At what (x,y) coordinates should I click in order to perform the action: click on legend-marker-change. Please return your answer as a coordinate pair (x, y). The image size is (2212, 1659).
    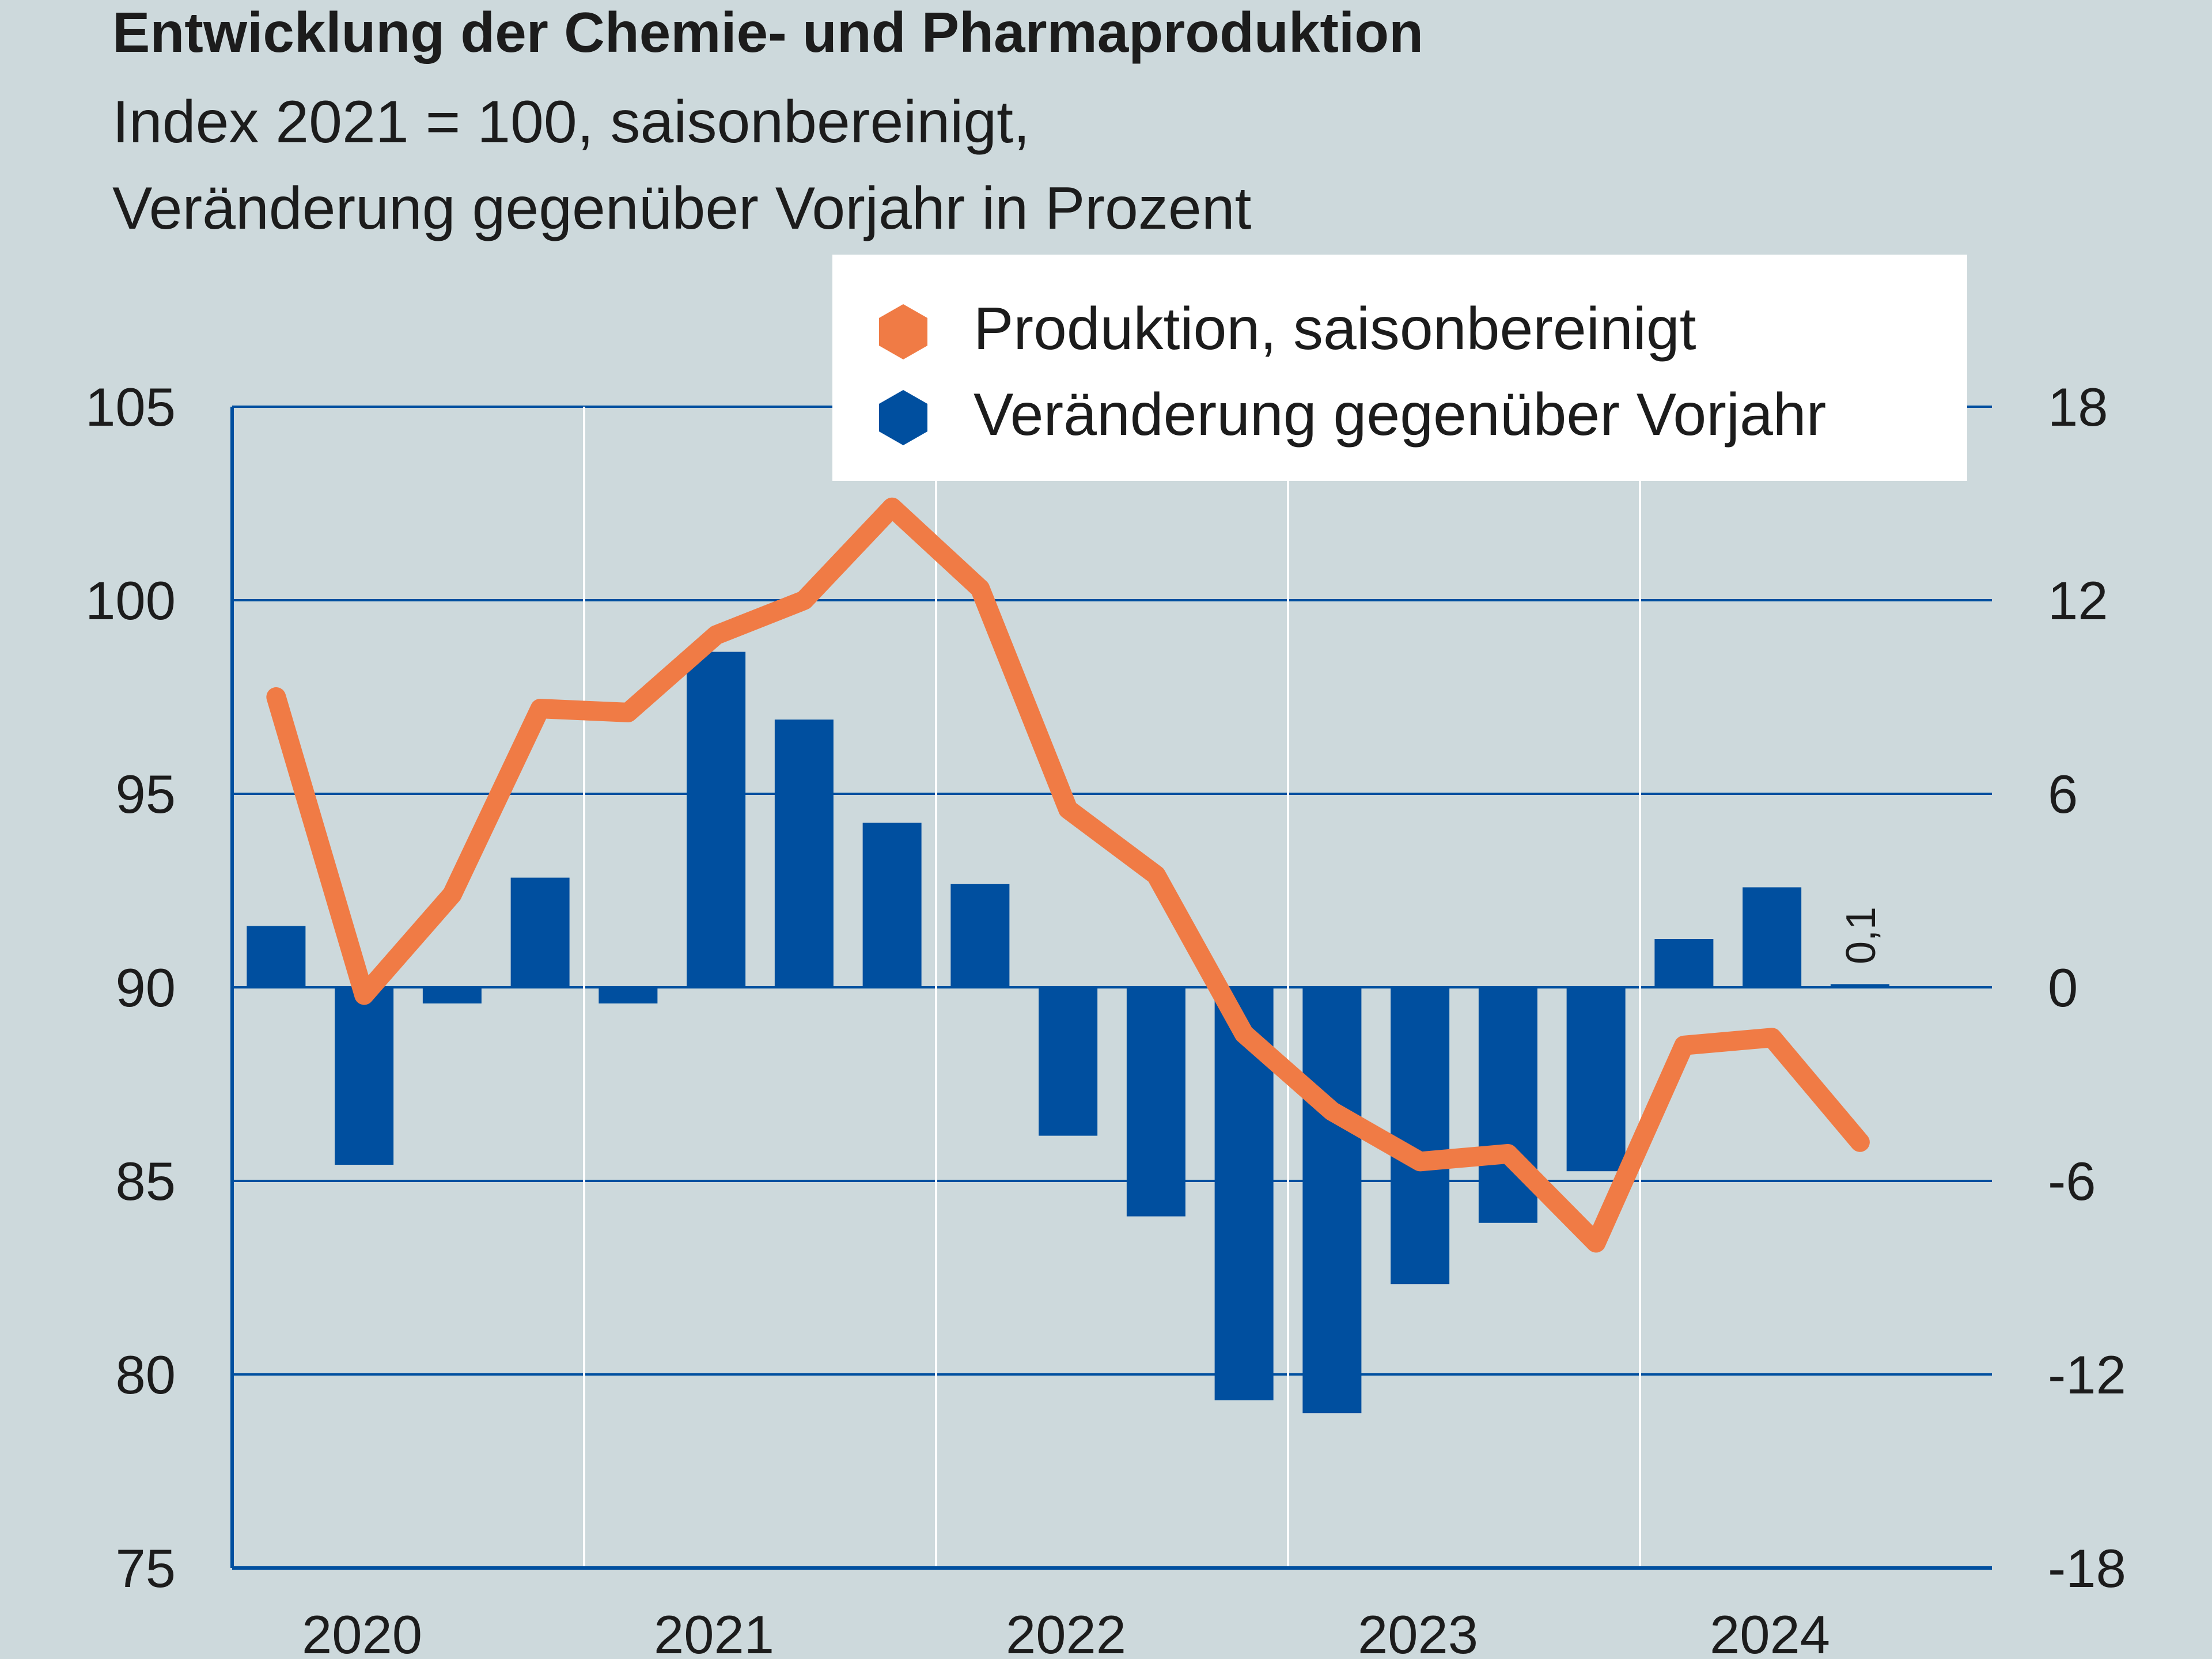
    Looking at the image, I should click on (903, 417).